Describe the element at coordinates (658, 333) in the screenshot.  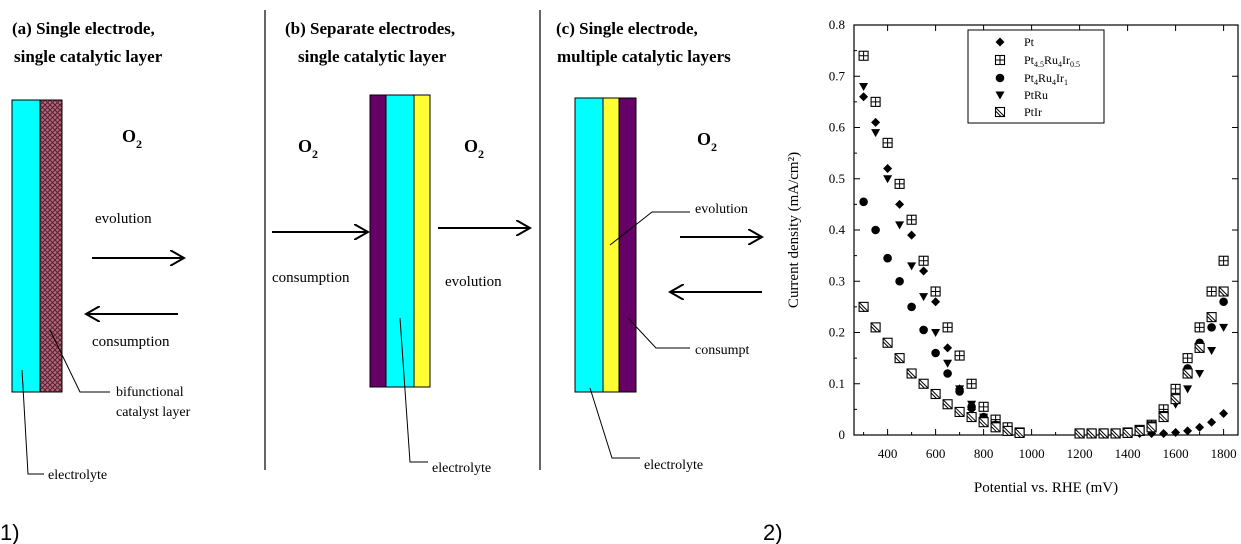
I see `consumption-leader-c` at that location.